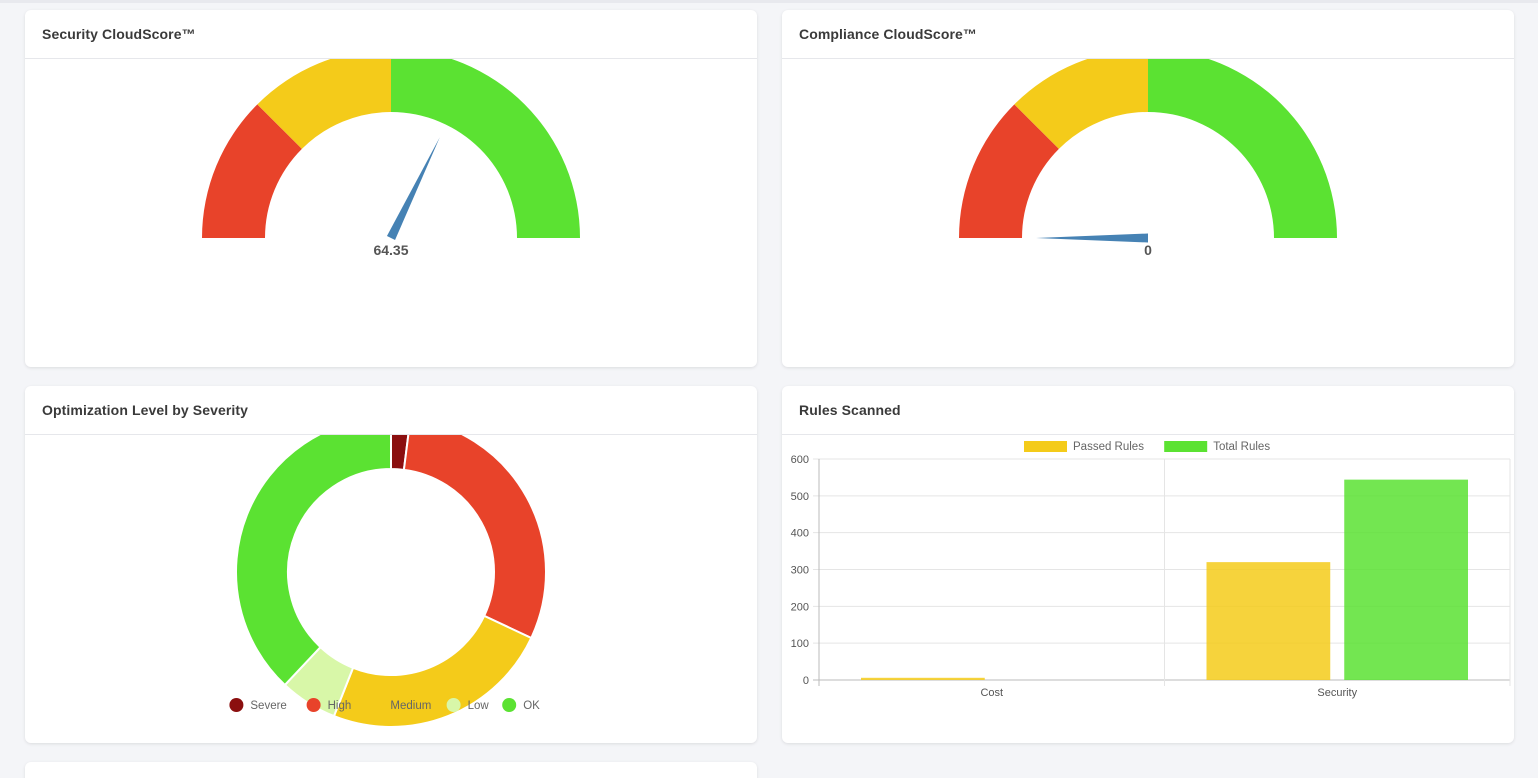 The width and height of the screenshot is (1538, 778). What do you see at coordinates (1268, 621) in the screenshot?
I see `bar-security-passed-rules` at bounding box center [1268, 621].